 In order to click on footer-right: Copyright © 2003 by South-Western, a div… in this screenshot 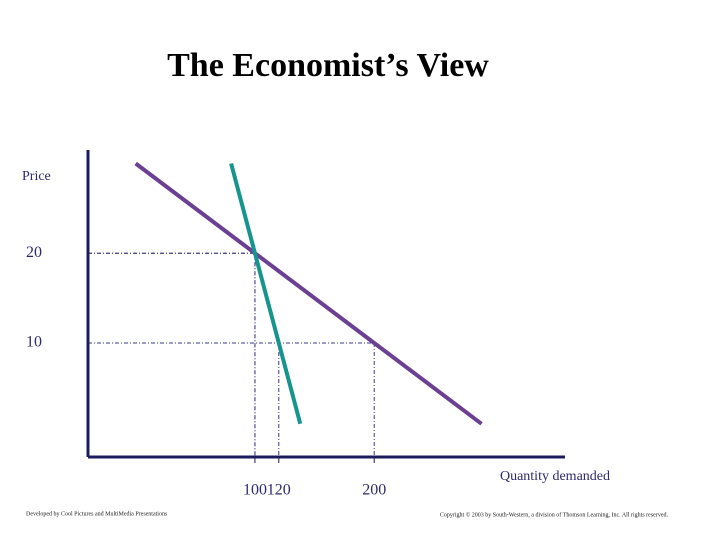, I will do `click(554, 514)`.